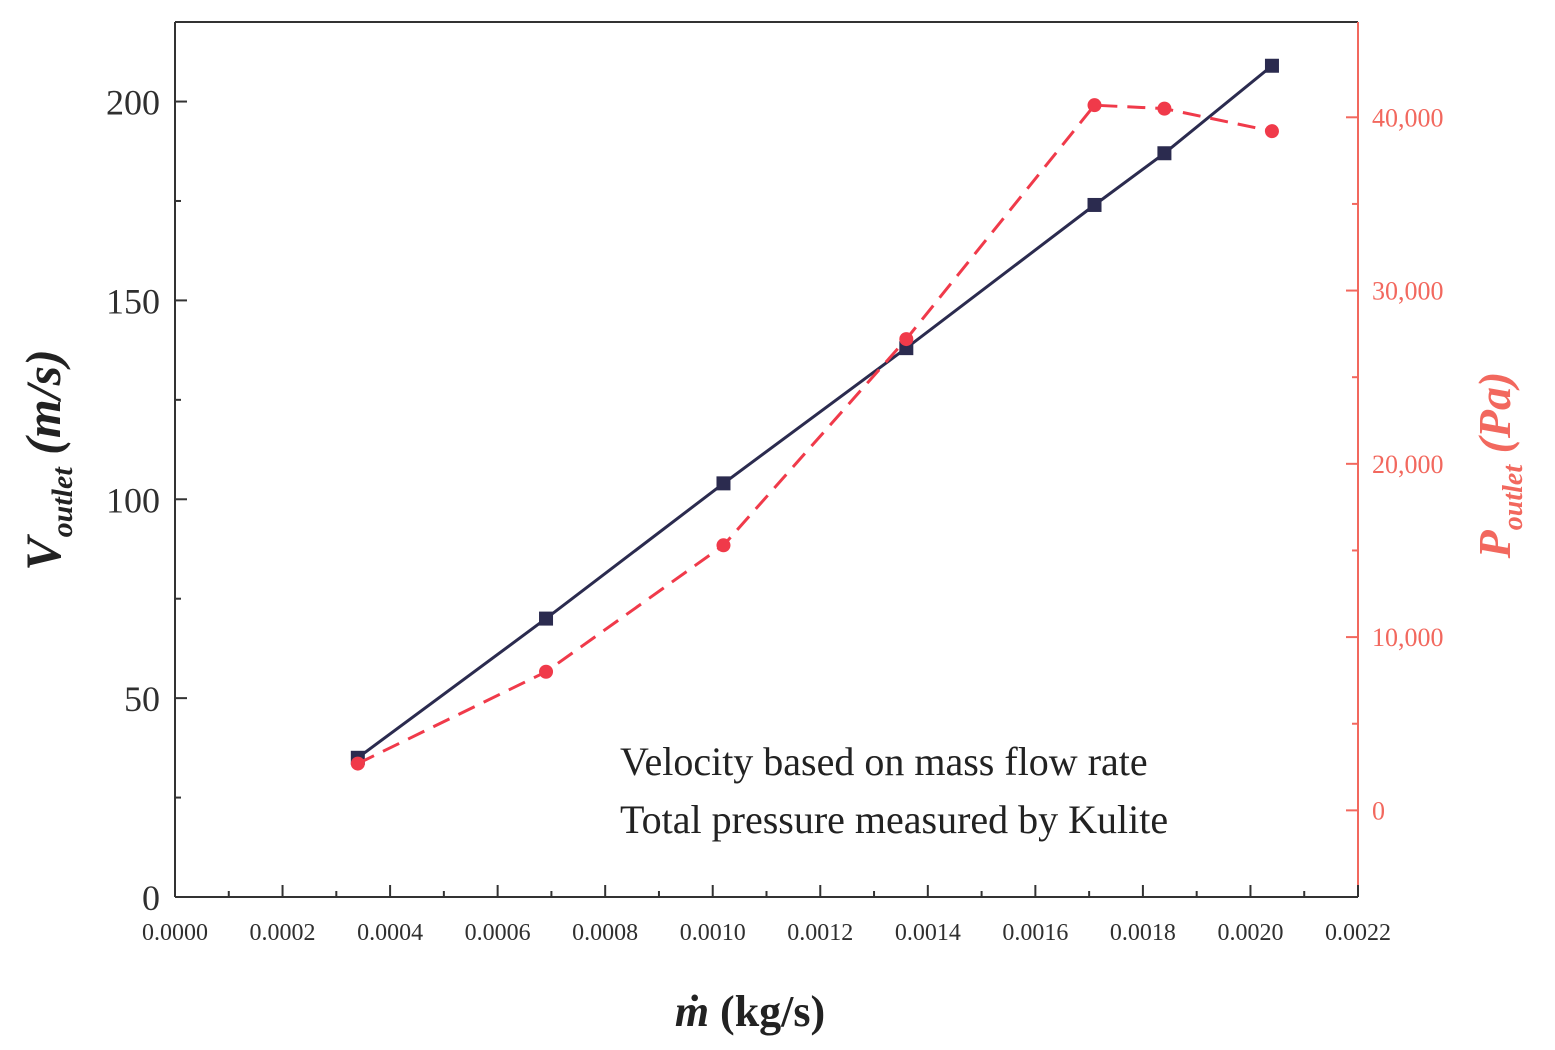 This screenshot has height=1050, width=1555. What do you see at coordinates (151, 898) in the screenshot?
I see `y-left-tick-label: 0` at bounding box center [151, 898].